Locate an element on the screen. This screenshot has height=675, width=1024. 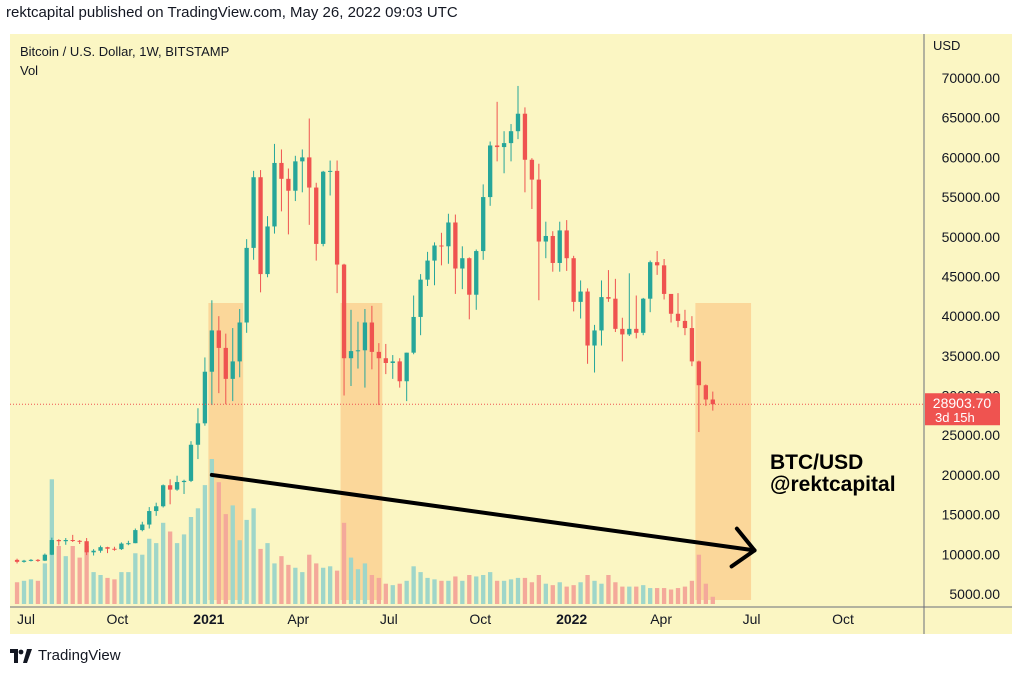
chart-title: Bitcoin / U.S. Dollar, 1W, BITSTAMP is located at coordinates (124, 51).